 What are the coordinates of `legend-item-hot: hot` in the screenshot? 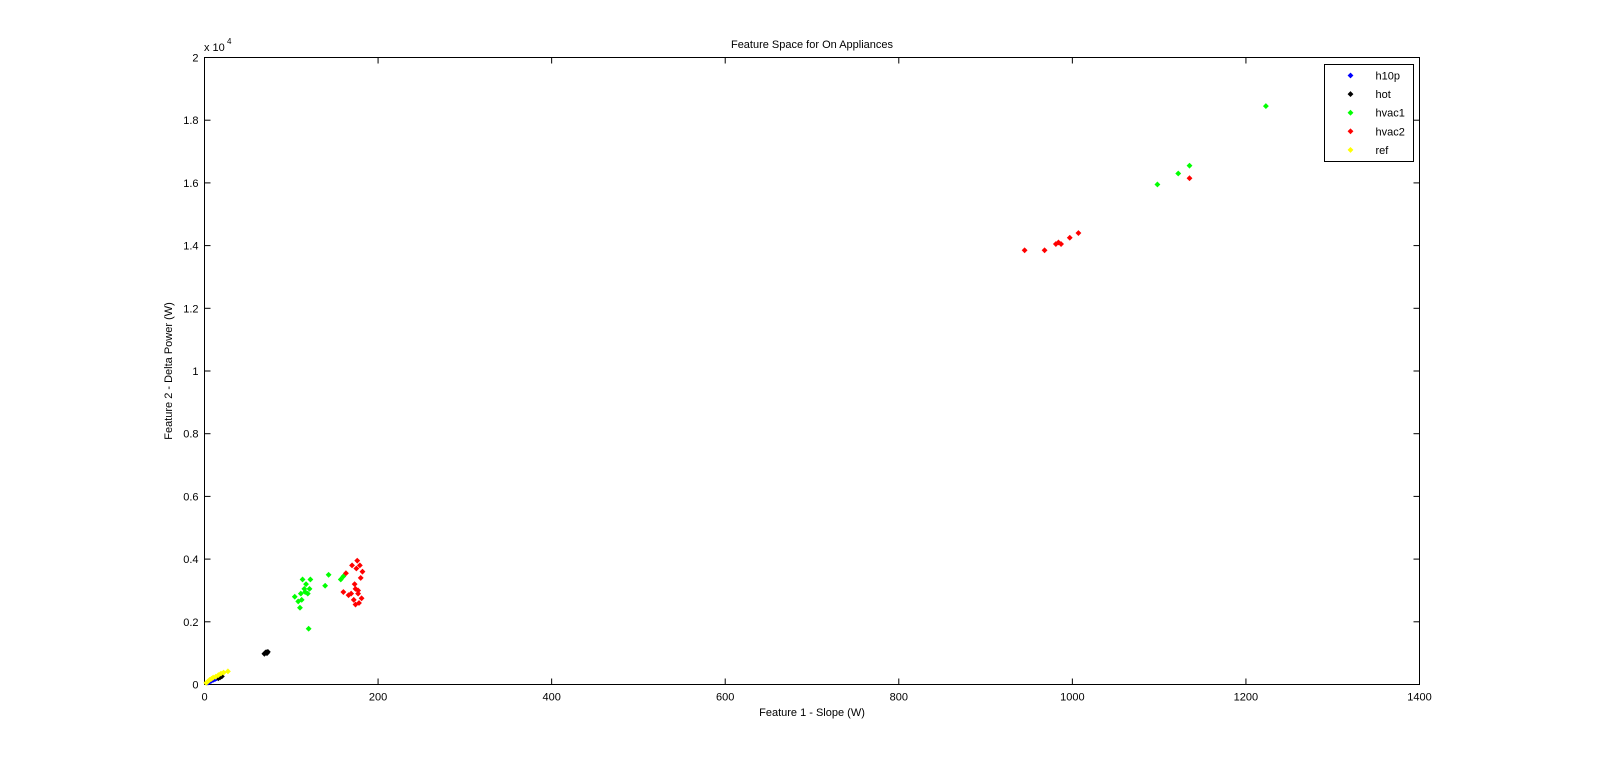 It's located at (1369, 95).